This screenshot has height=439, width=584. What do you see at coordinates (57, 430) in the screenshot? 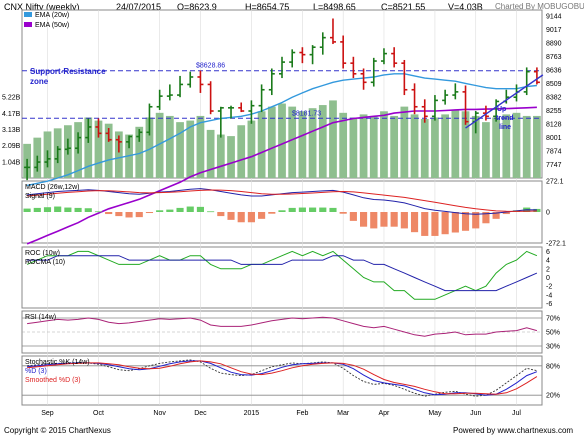
I see `footer-copyright: Copyright © 2015 ChartNexus` at bounding box center [57, 430].